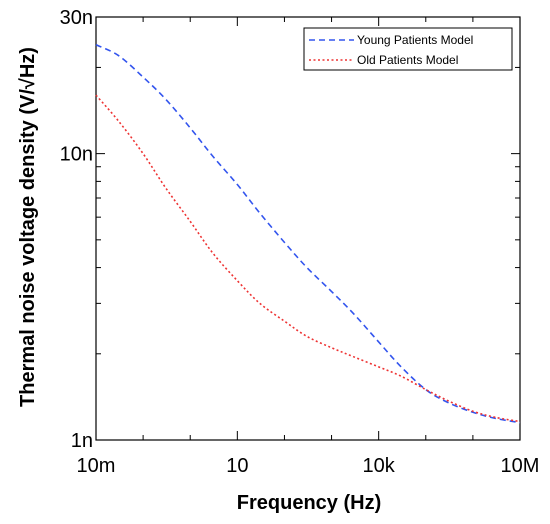 This screenshot has width=550, height=524. Describe the element at coordinates (237, 466) in the screenshot. I see `x-tick-label: 10` at that location.